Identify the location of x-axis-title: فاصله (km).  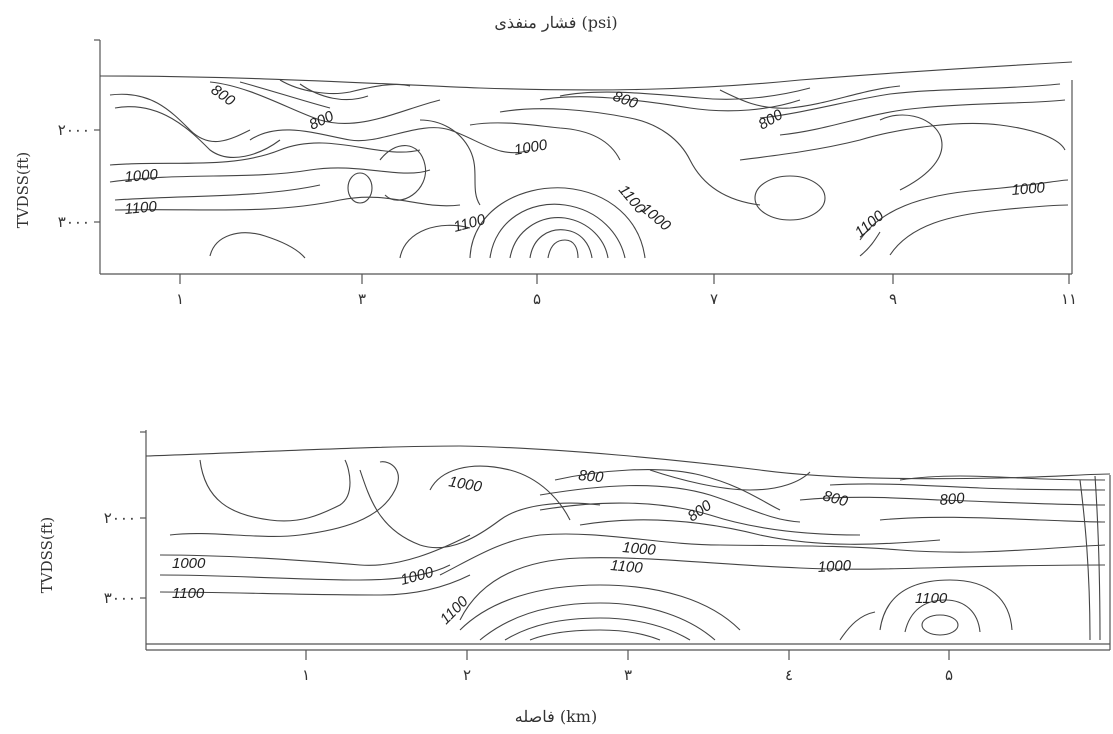
(556, 716).